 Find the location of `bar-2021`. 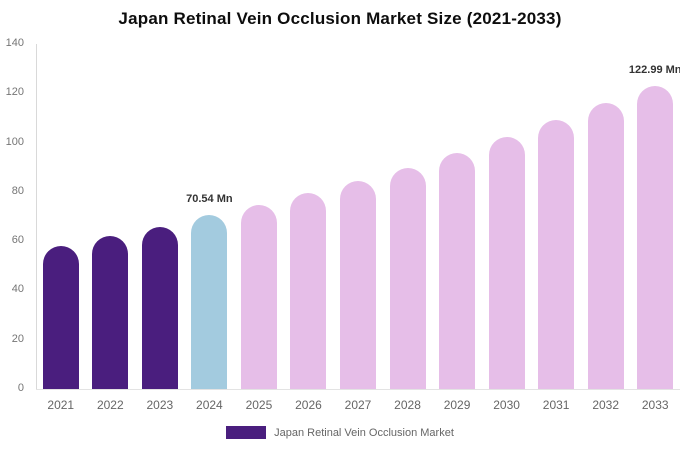

bar-2021 is located at coordinates (60, 317).